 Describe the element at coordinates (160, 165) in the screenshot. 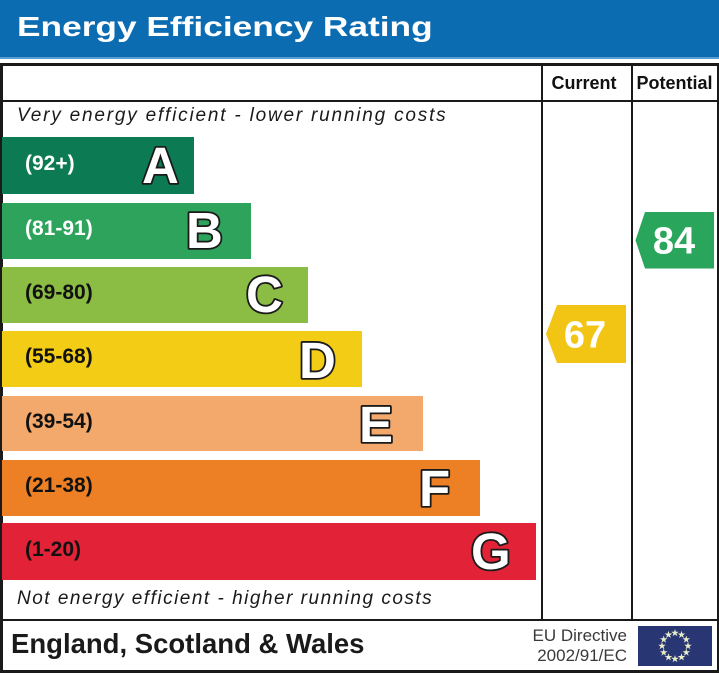

I see `svg-text: A` at that location.